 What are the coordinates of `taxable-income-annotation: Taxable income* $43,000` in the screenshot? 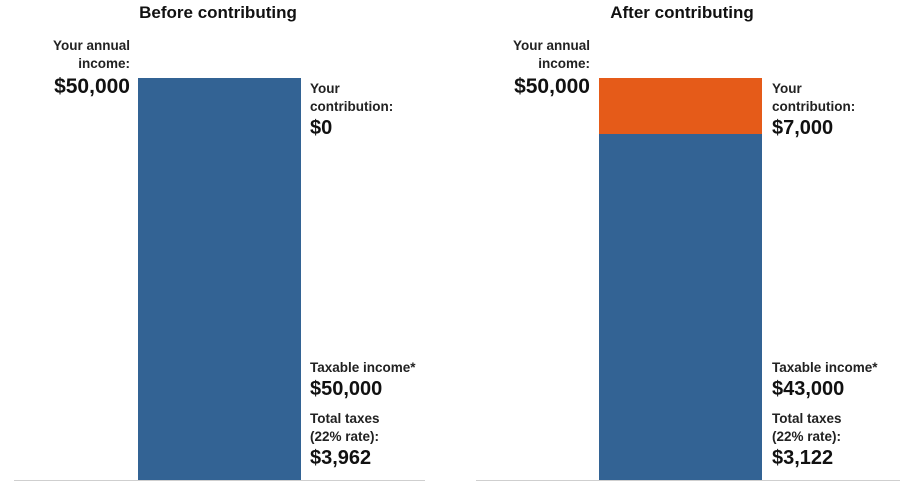 It's located at (825, 380).